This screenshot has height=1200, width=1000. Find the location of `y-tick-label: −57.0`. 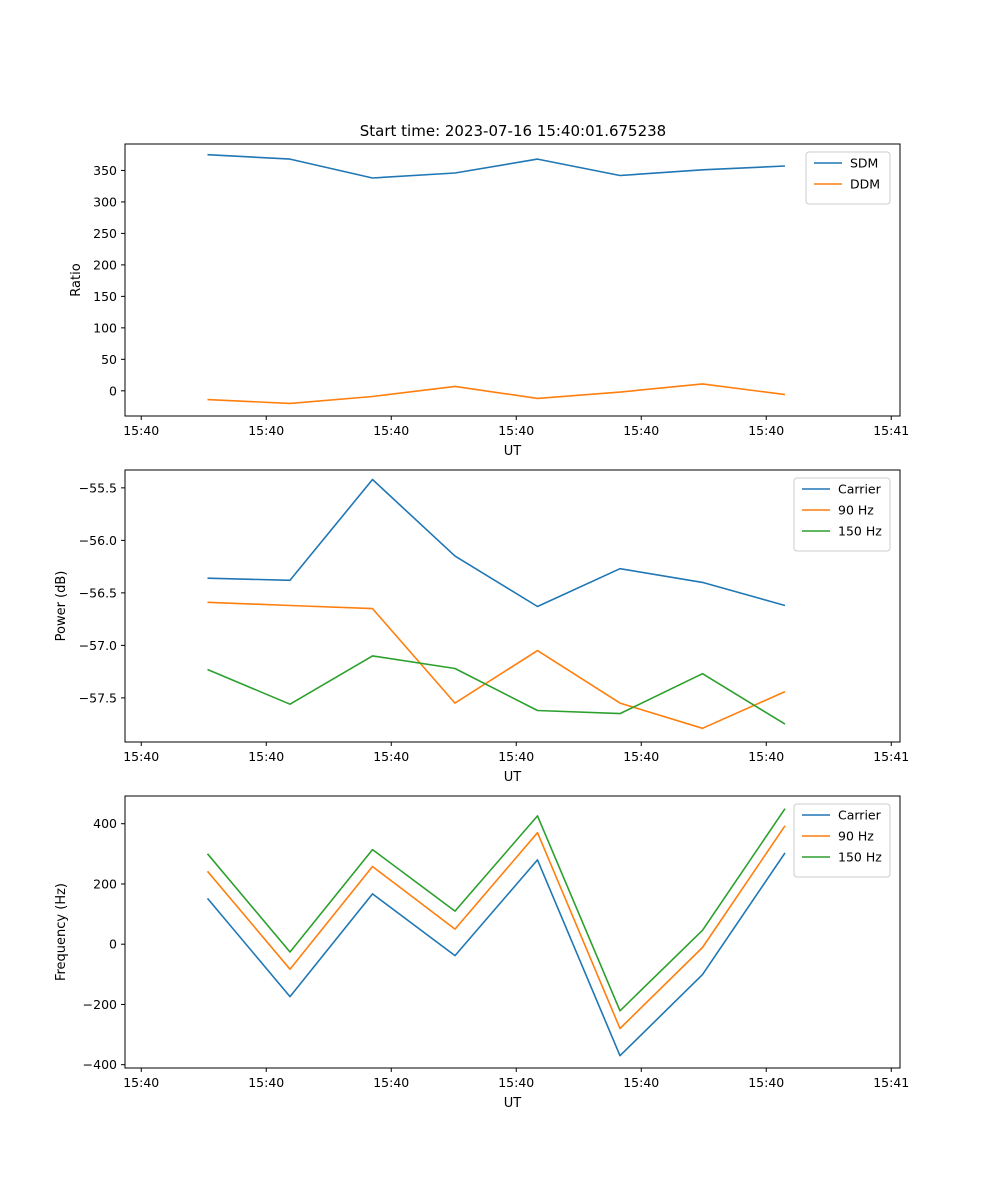

y-tick-label: −57.0 is located at coordinates (98, 645).